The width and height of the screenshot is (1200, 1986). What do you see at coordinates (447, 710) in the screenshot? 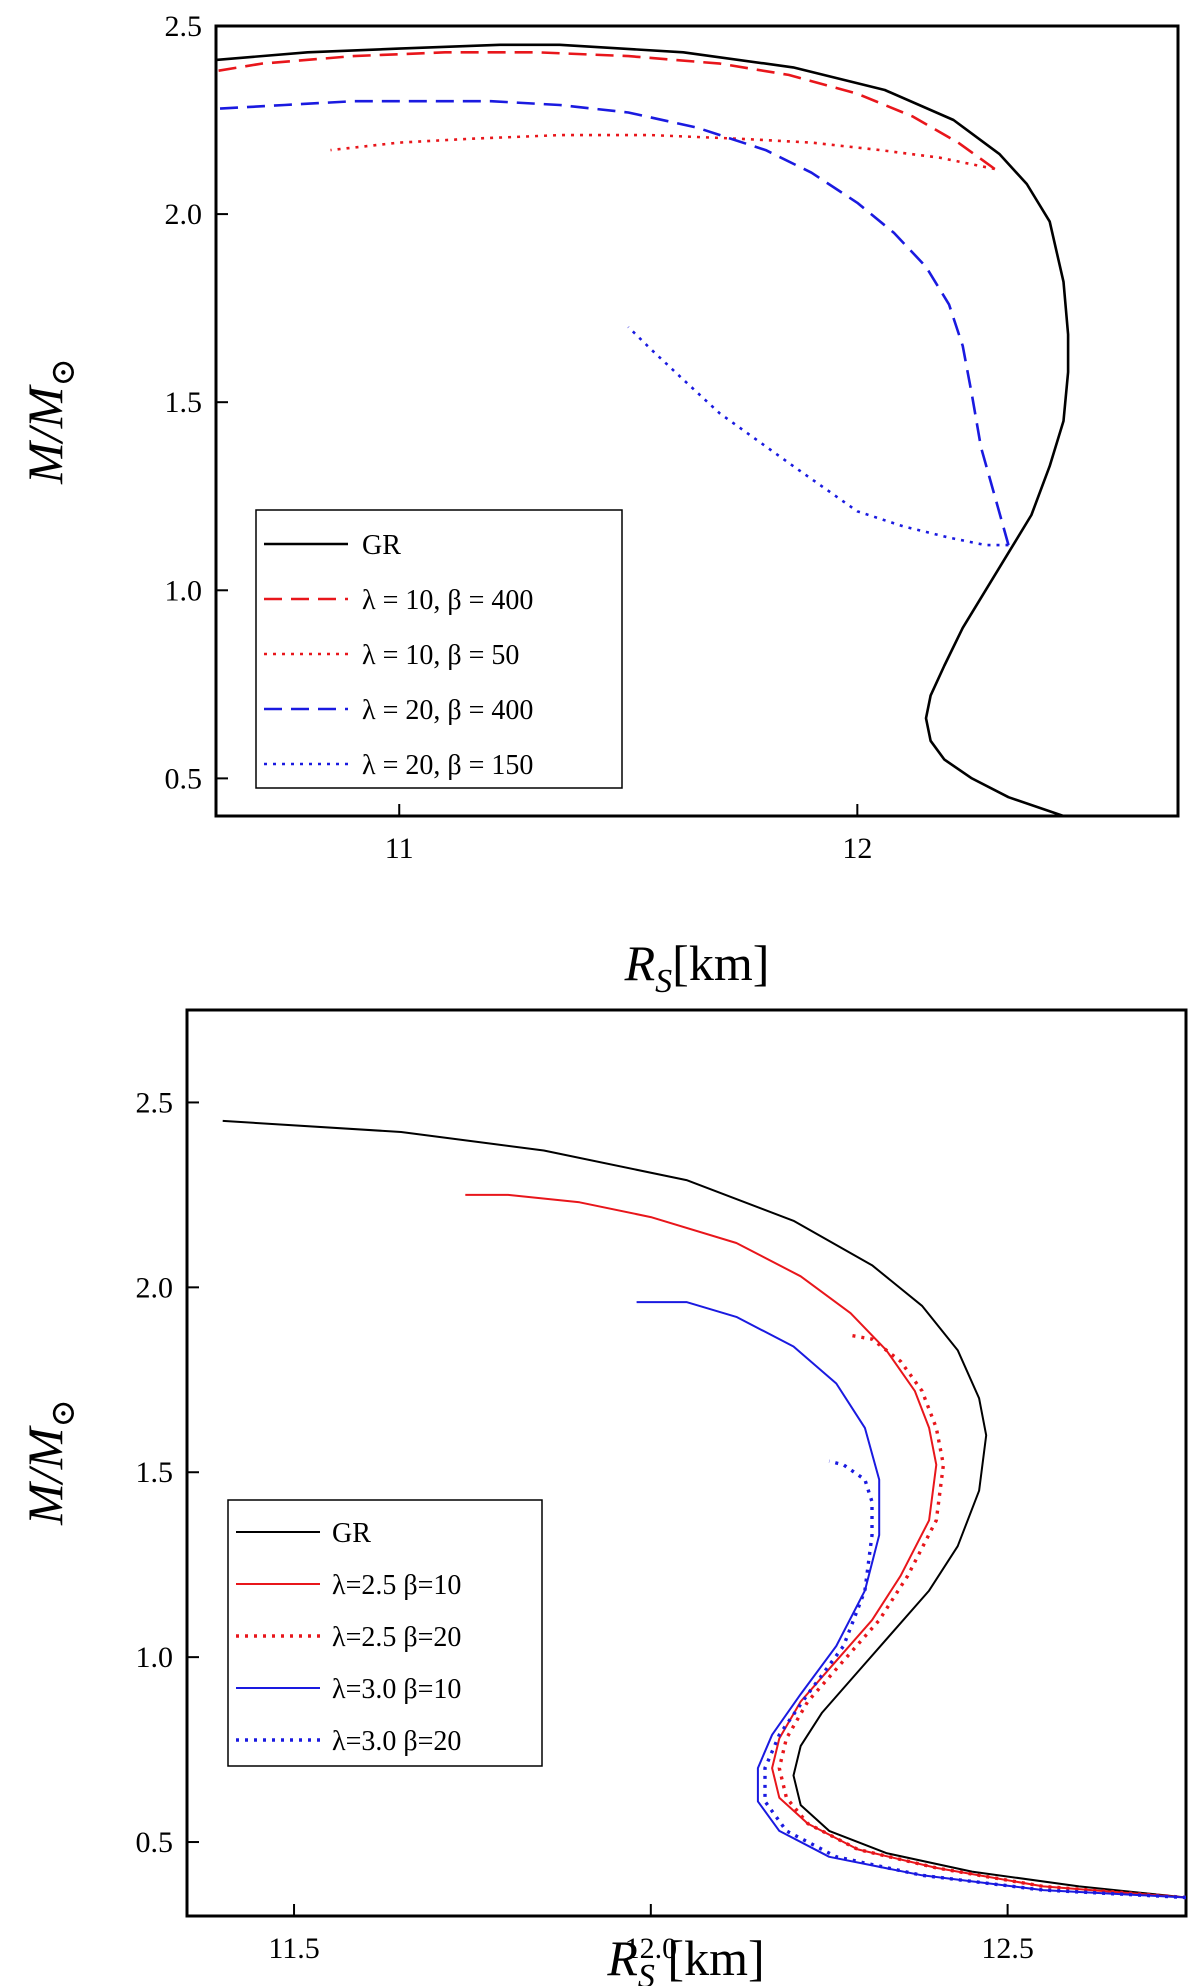
I see `legend-label: λ = 20, β = 400` at bounding box center [447, 710].